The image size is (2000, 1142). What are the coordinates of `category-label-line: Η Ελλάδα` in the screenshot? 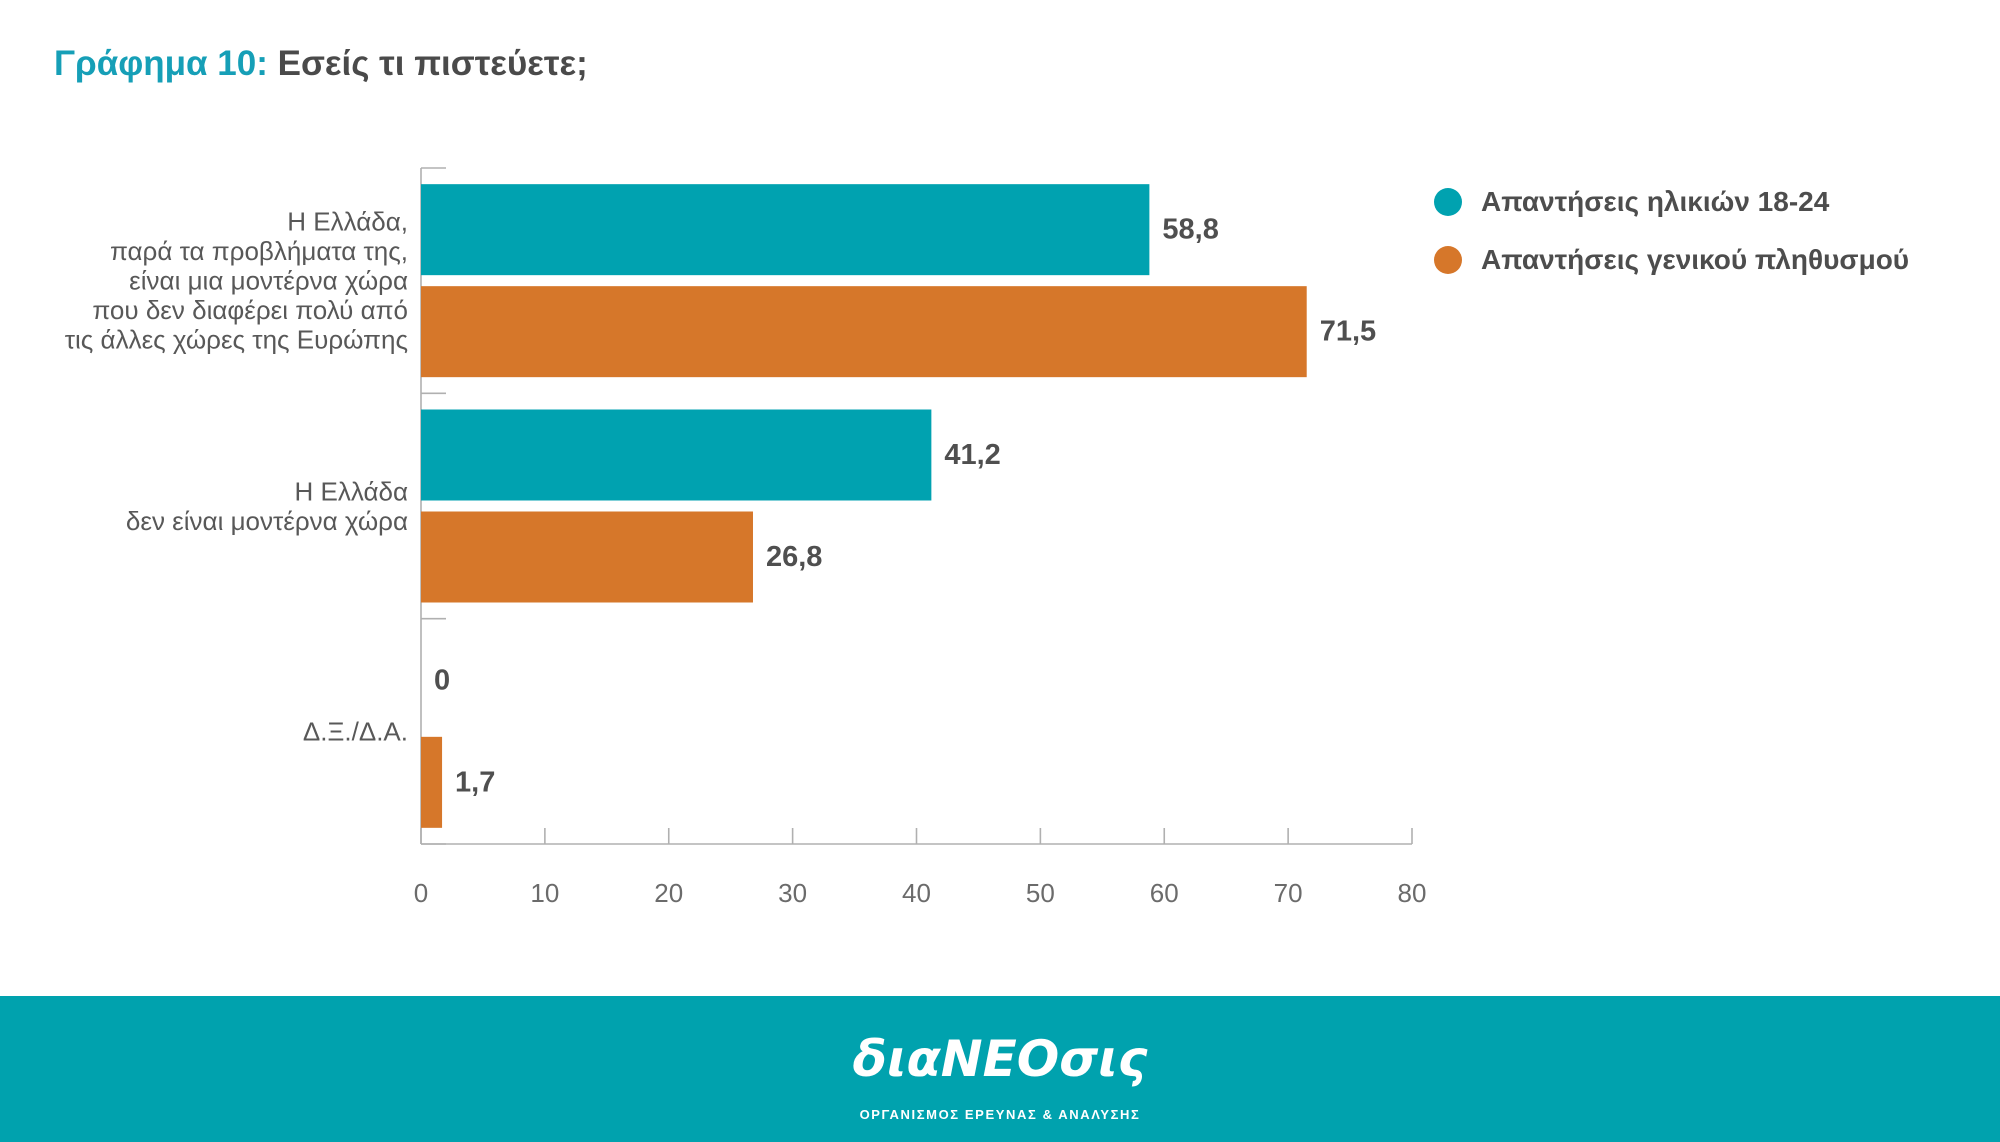 It's located at (351, 491).